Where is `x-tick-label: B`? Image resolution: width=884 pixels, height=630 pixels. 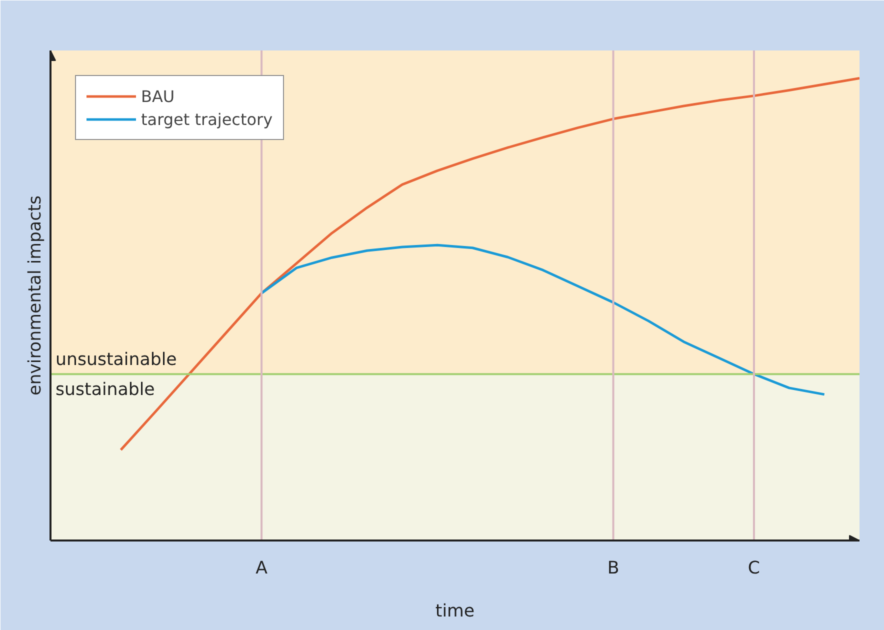
x-tick-label: B is located at coordinates (613, 568).